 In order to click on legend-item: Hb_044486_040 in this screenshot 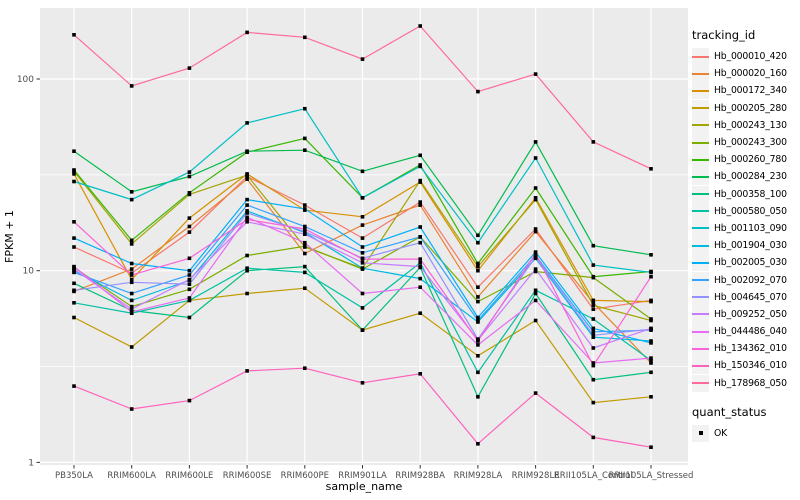, I will do `click(745, 332)`.